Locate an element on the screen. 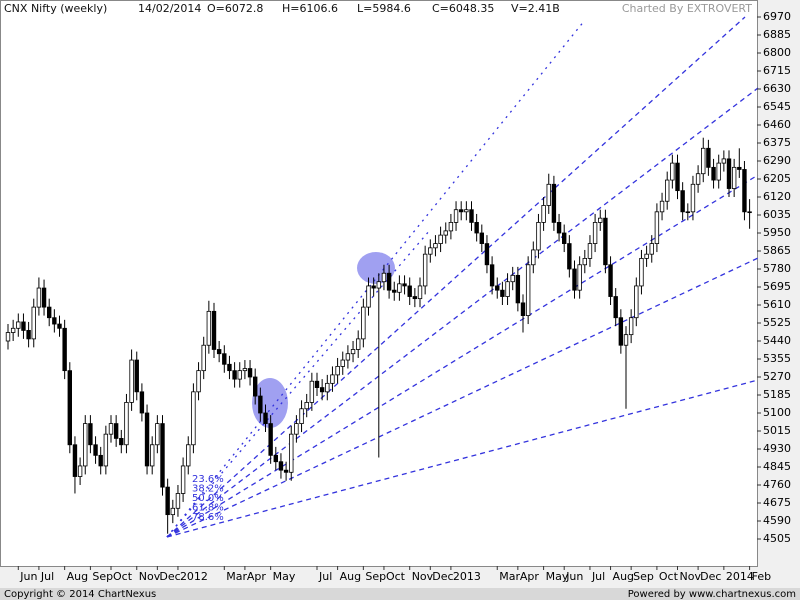 The image size is (800, 600). y-tick-label: 4760 is located at coordinates (777, 484).